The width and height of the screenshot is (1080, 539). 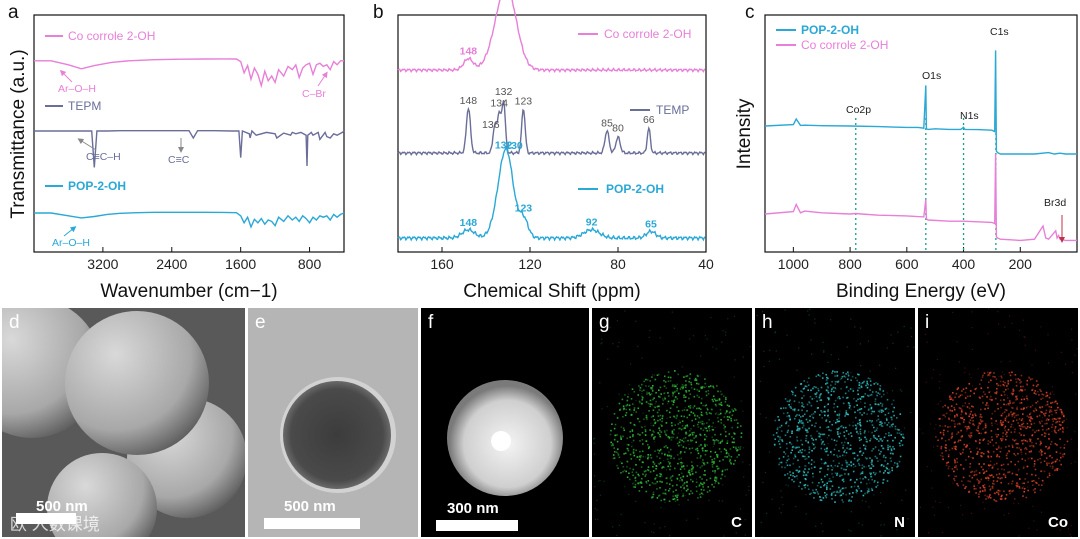 What do you see at coordinates (964, 264) in the screenshot?
I see `x-tick-label: 400` at bounding box center [964, 264].